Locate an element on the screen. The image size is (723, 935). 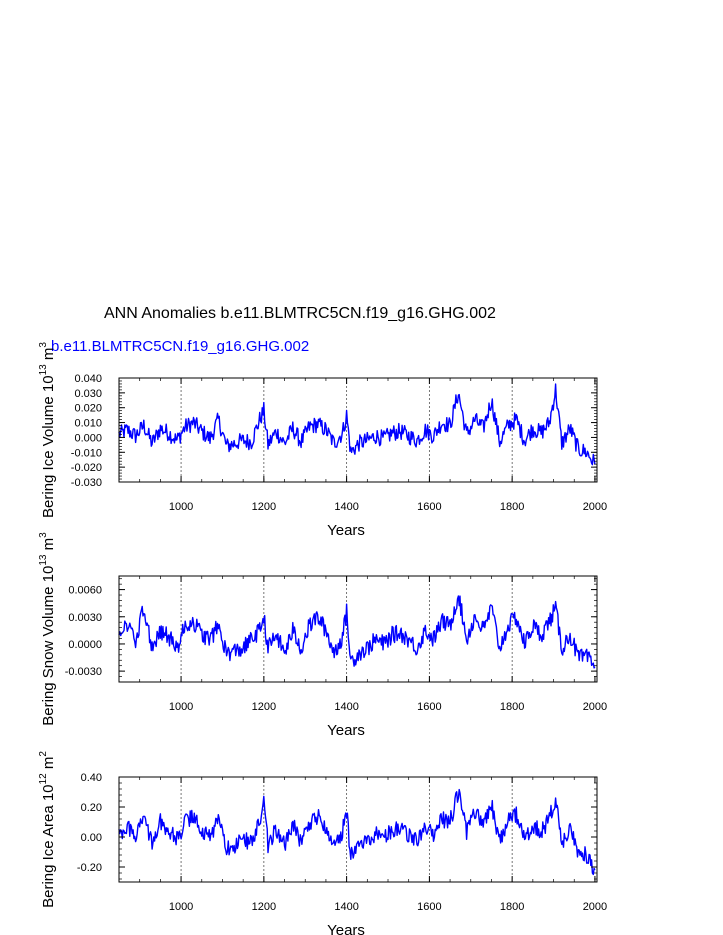
y-tick-label: 0.000 is located at coordinates (88, 438).